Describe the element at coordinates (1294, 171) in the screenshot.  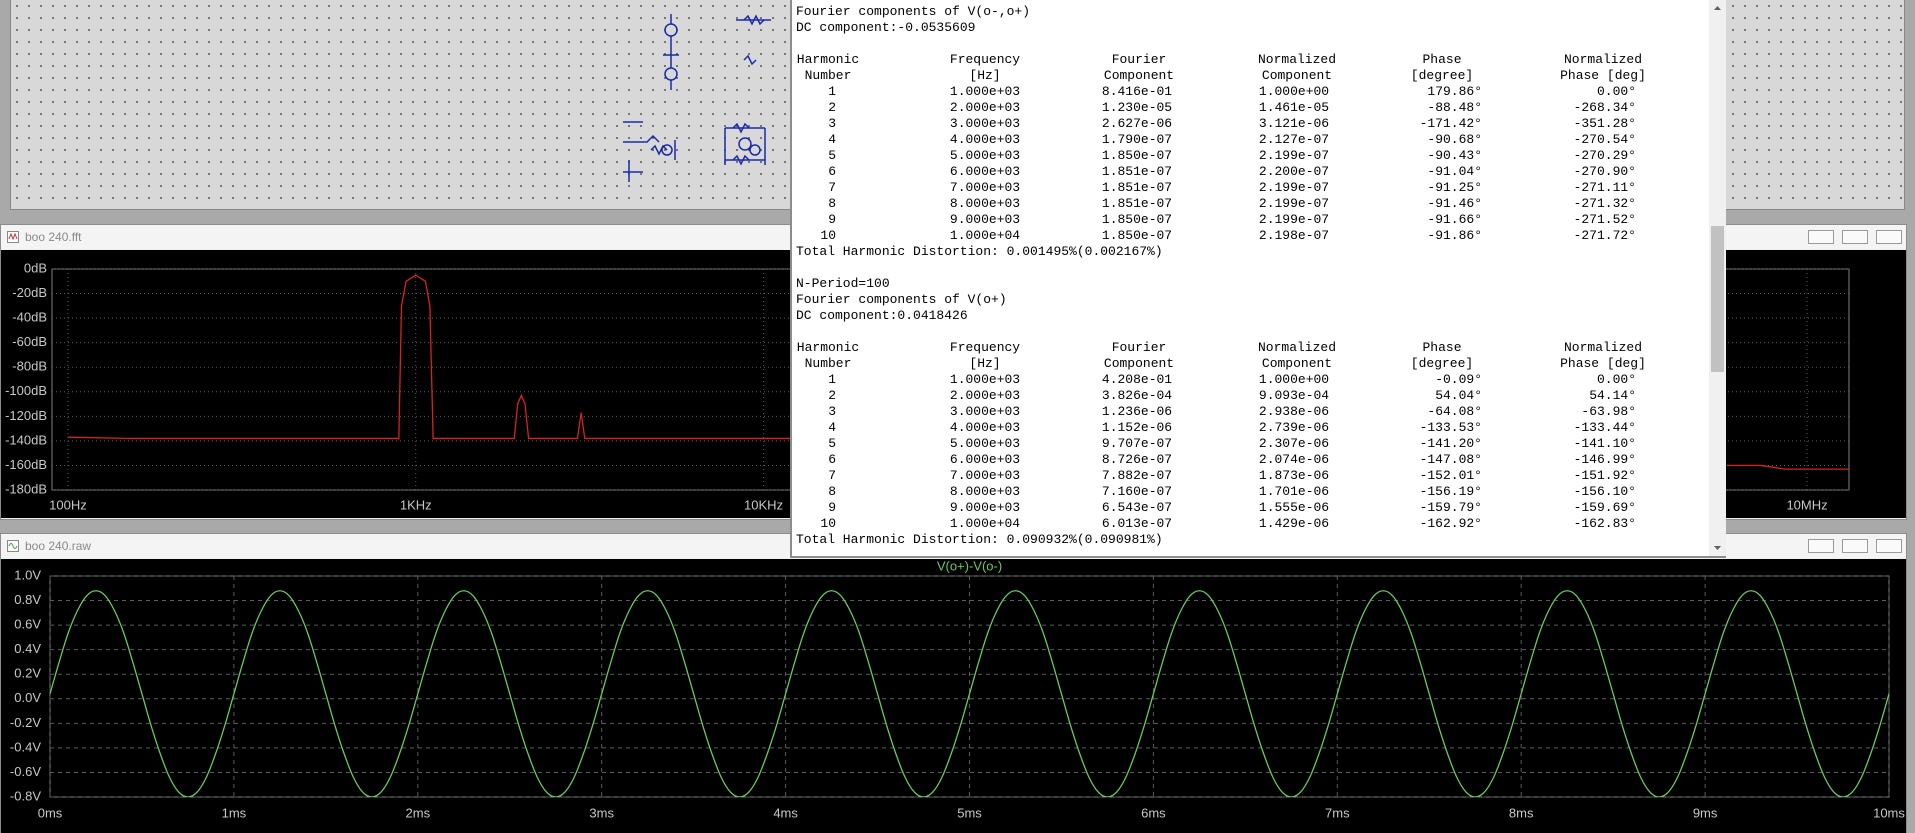
I see `table-cell: 2.200e-07` at that location.